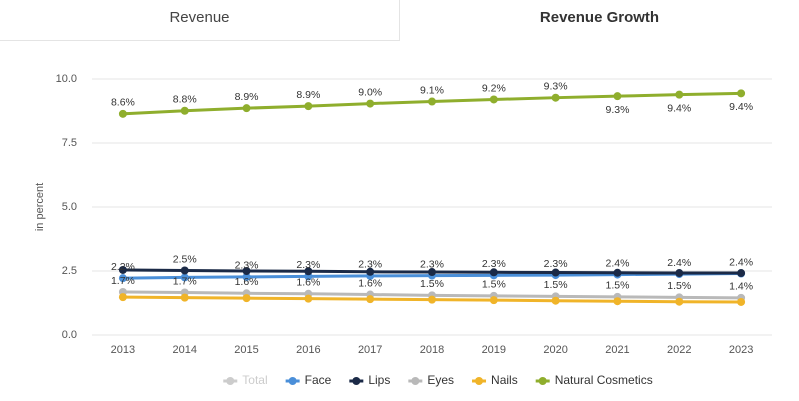 This screenshot has height=401, width=799. Describe the element at coordinates (200, 20) in the screenshot. I see `tab: Revenue` at that location.